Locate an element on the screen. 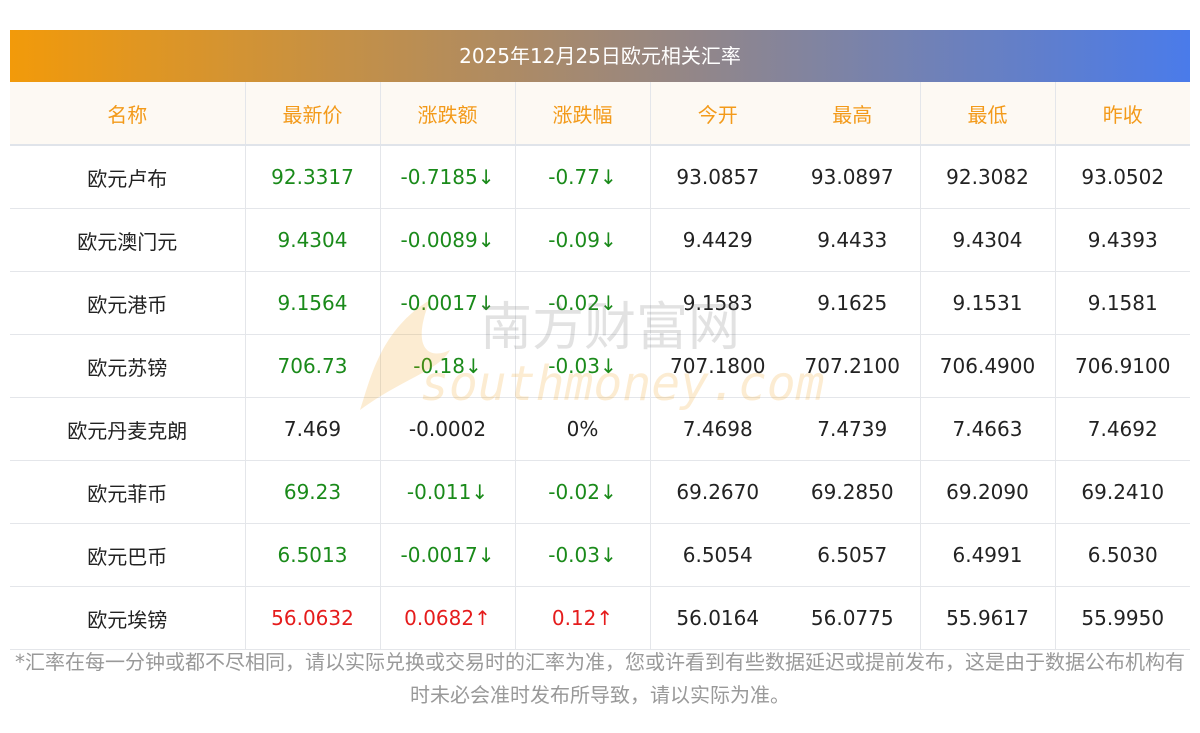 Image resolution: width=1200 pixels, height=733 pixels. currency-name: 欧元港币 is located at coordinates (128, 303).